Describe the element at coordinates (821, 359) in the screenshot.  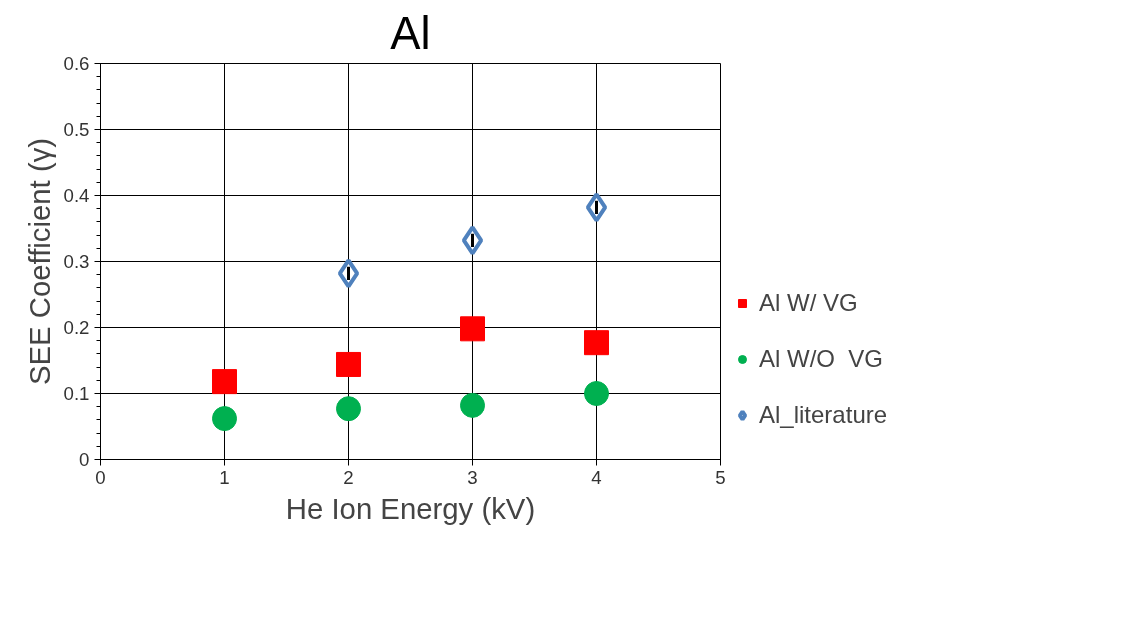
I see `legend-label: Al W/O VG` at that location.